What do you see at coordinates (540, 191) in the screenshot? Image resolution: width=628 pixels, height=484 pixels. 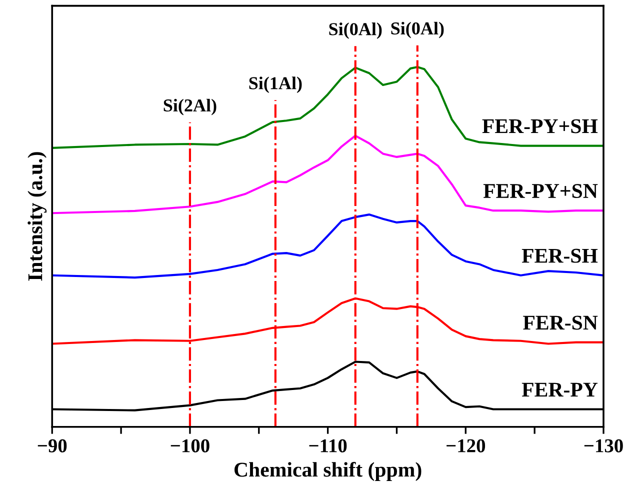 I see `series-label: FER-PY+SN` at bounding box center [540, 191].